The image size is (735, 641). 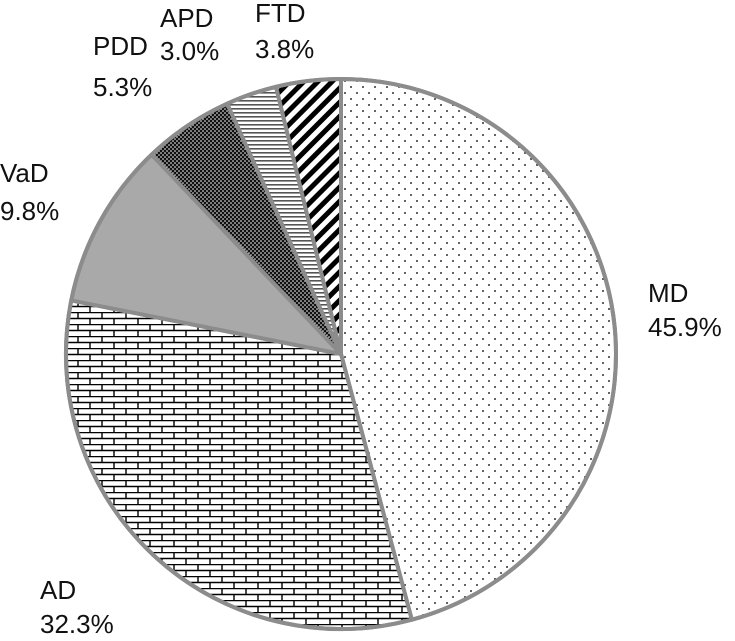 What do you see at coordinates (189, 51) in the screenshot?
I see `slice-value-apd: 3.0%` at bounding box center [189, 51].